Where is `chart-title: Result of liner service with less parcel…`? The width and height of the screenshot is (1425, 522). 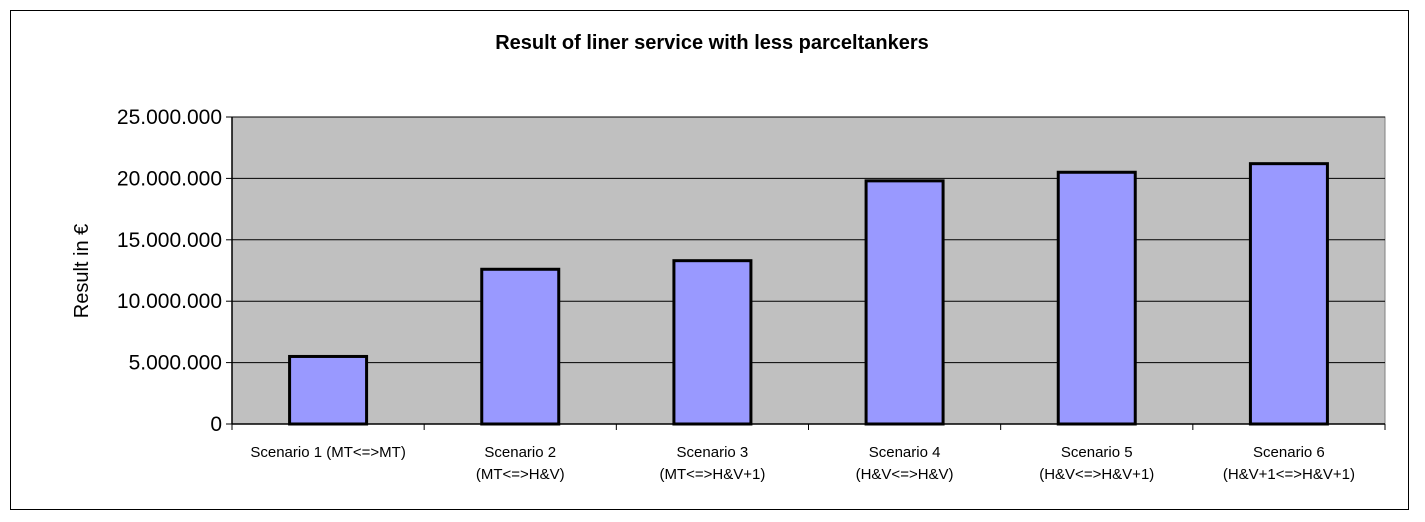
chart-title: Result of liner service with less parcel… is located at coordinates (712, 43).